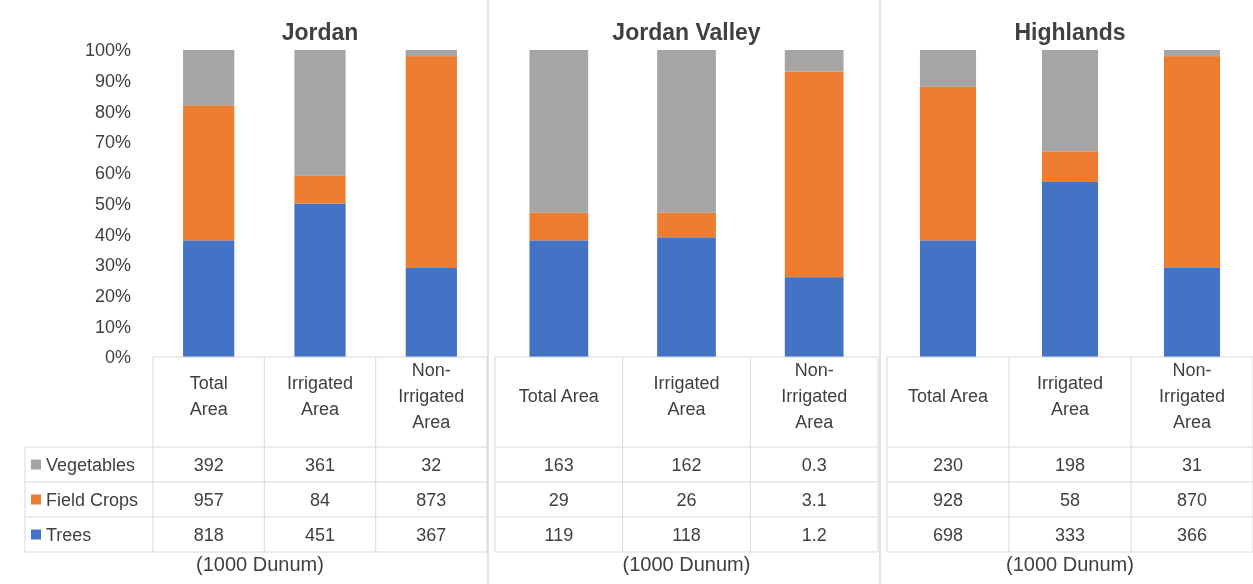 This screenshot has width=1253, height=584. I want to click on chart-title: Jordan, so click(320, 32).